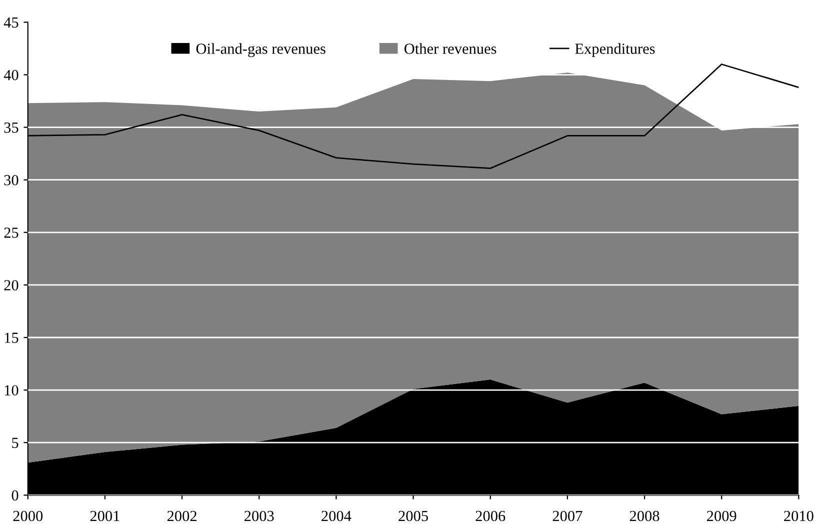 Image resolution: width=820 pixels, height=529 pixels. What do you see at coordinates (15, 443) in the screenshot?
I see `y-tick-label: 5` at bounding box center [15, 443].